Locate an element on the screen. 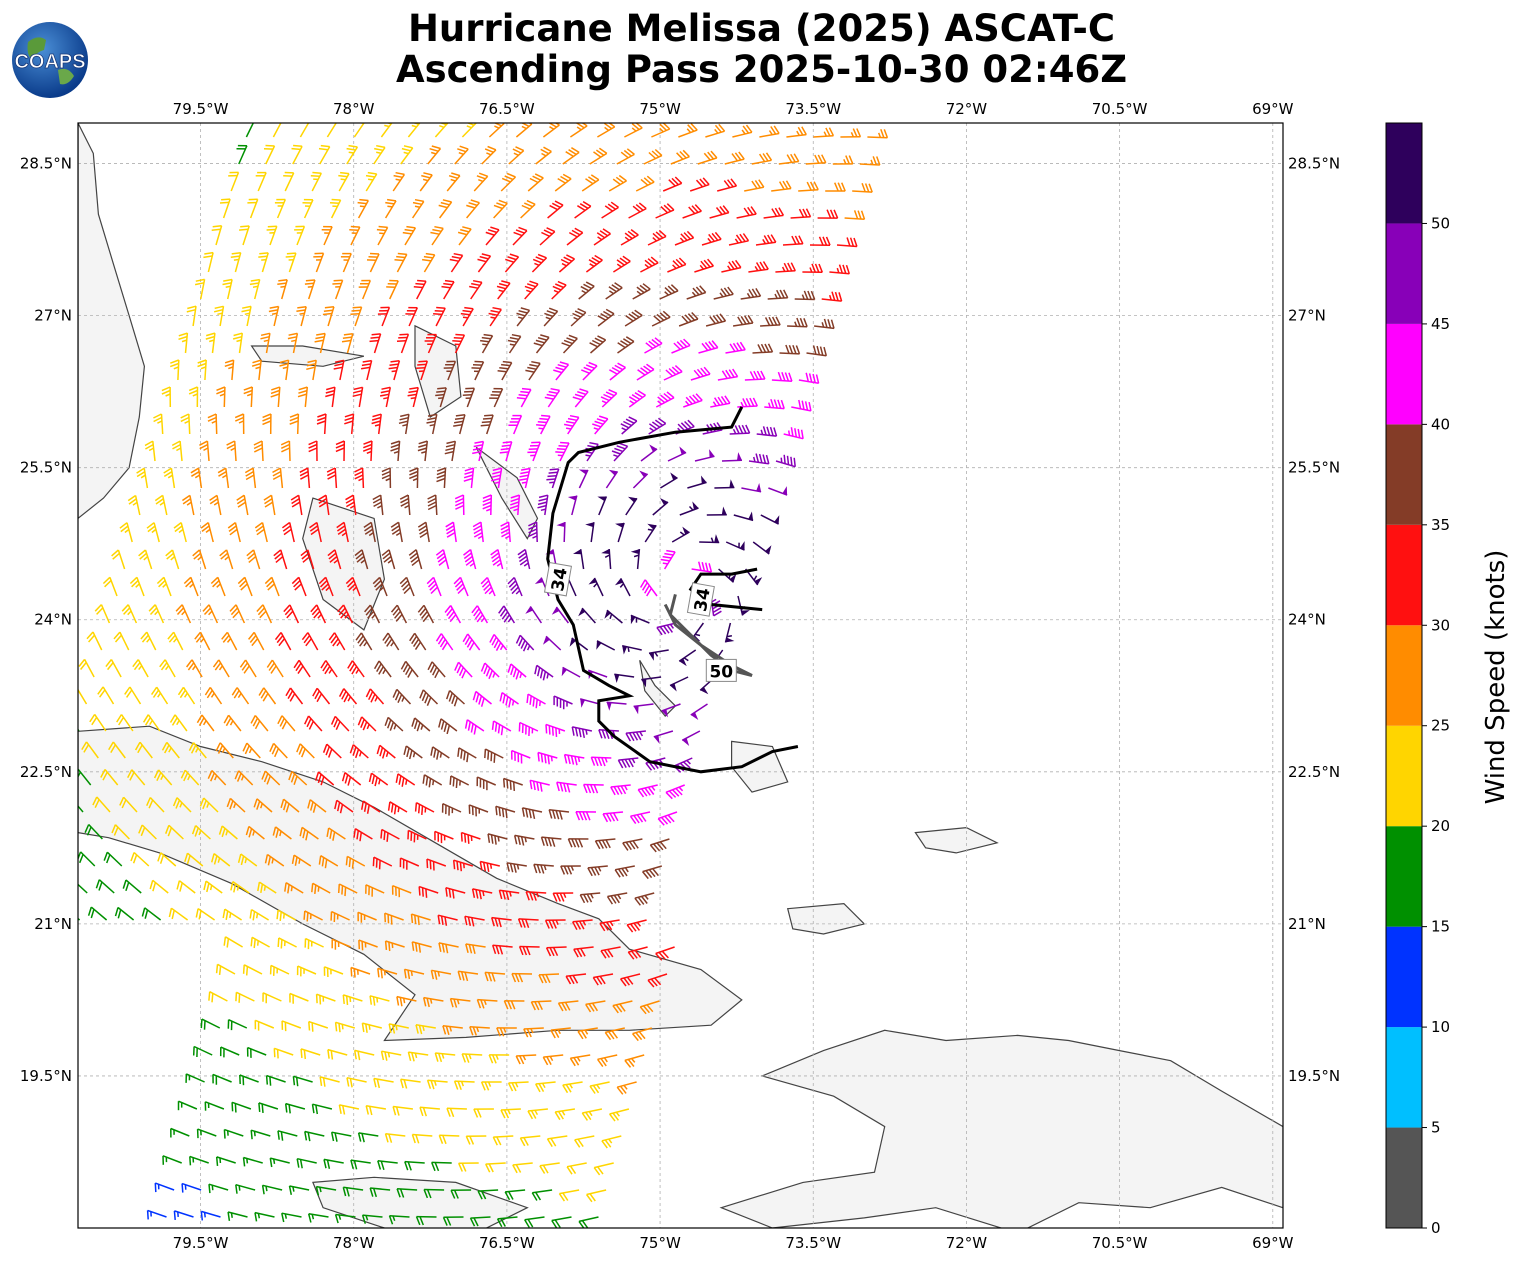 This screenshot has width=1523, height=1264. colorbar-title: Wind Speed (knots) is located at coordinates (1496, 677).